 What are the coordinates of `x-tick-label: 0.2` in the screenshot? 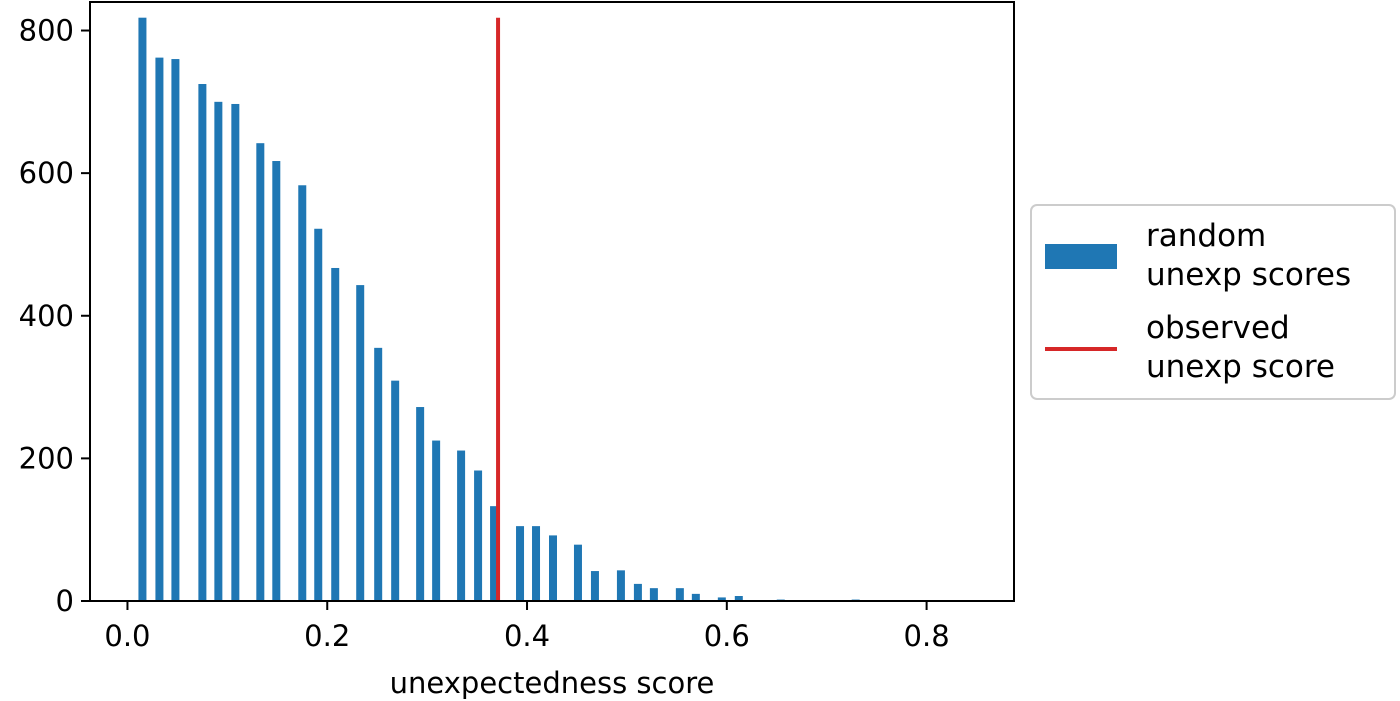 It's located at (327, 636).